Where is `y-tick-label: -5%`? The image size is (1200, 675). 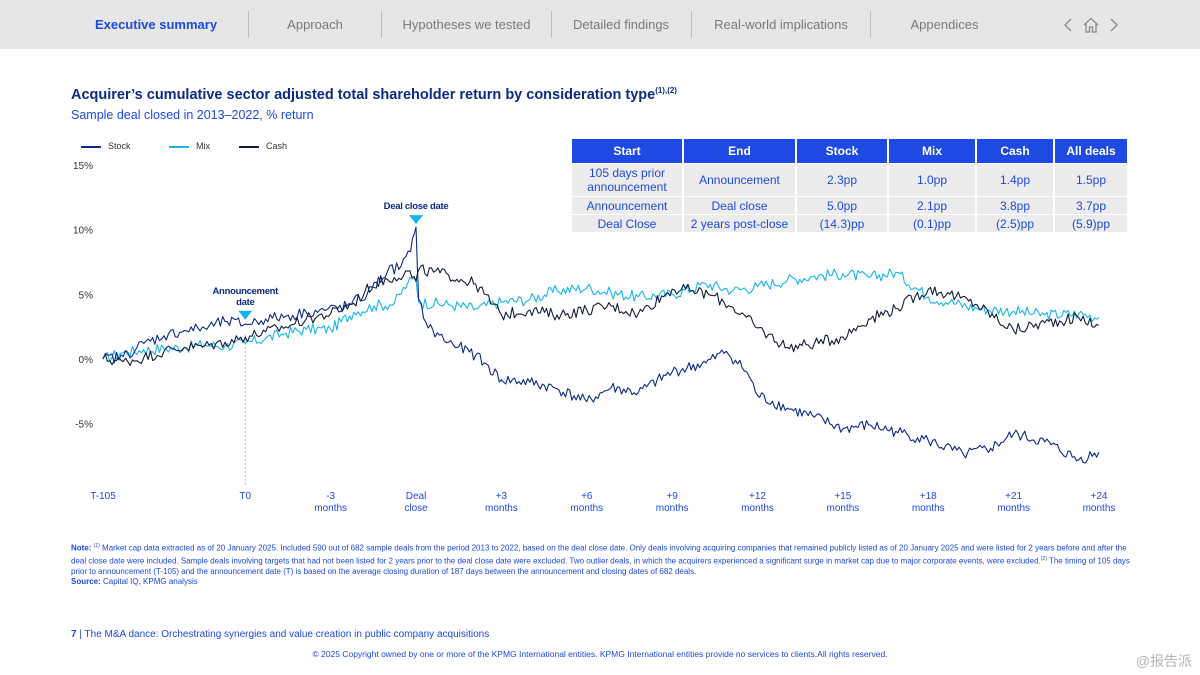 y-tick-label: -5% is located at coordinates (84, 425).